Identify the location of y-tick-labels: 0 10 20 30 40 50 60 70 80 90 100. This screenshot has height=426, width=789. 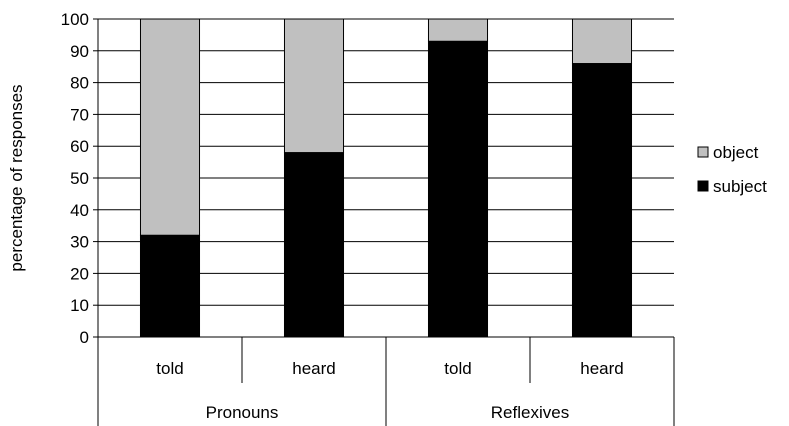
(75, 178).